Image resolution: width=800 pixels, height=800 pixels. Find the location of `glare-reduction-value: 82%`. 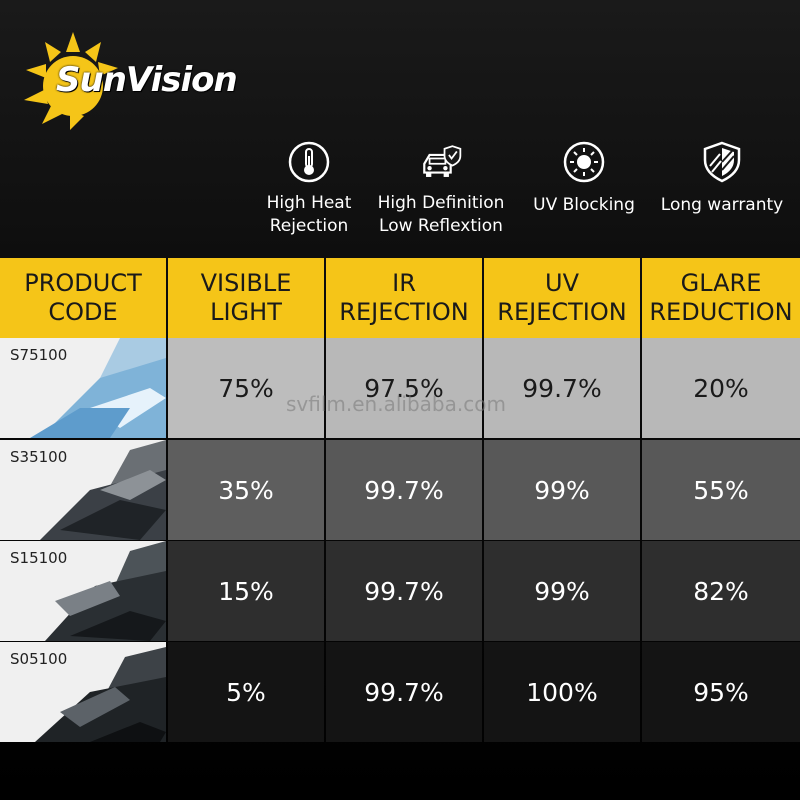

glare-reduction-value: 82% is located at coordinates (721, 591).